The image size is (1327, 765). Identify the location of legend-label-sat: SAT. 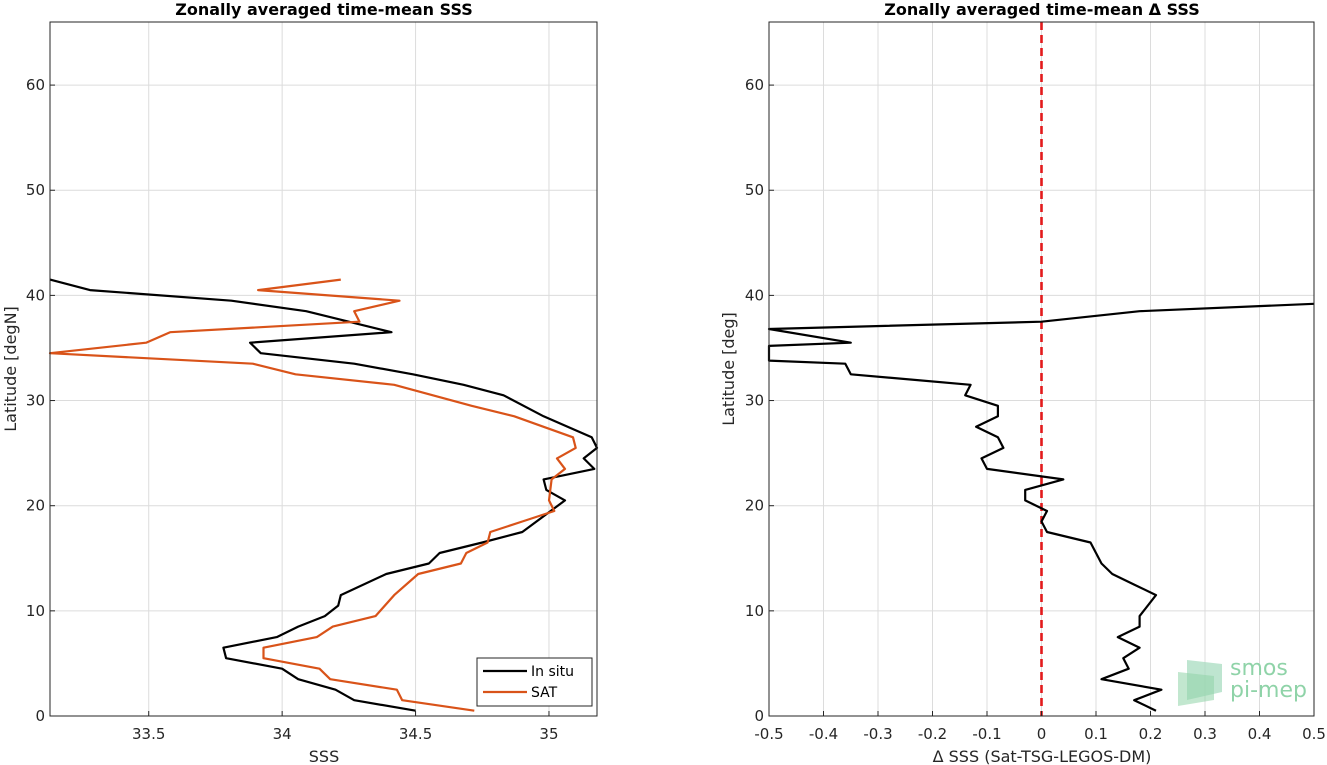
(544, 693).